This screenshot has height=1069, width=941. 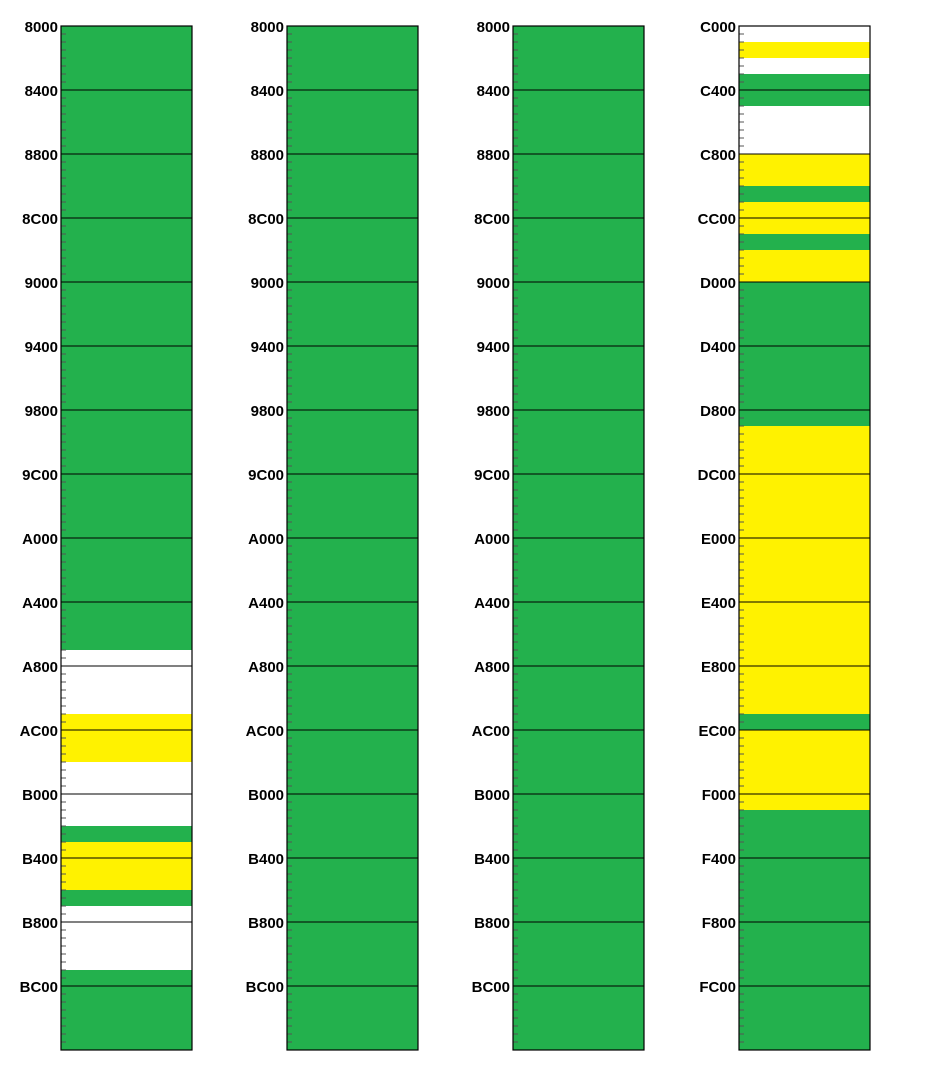 What do you see at coordinates (719, 859) in the screenshot?
I see `tick-label: F400` at bounding box center [719, 859].